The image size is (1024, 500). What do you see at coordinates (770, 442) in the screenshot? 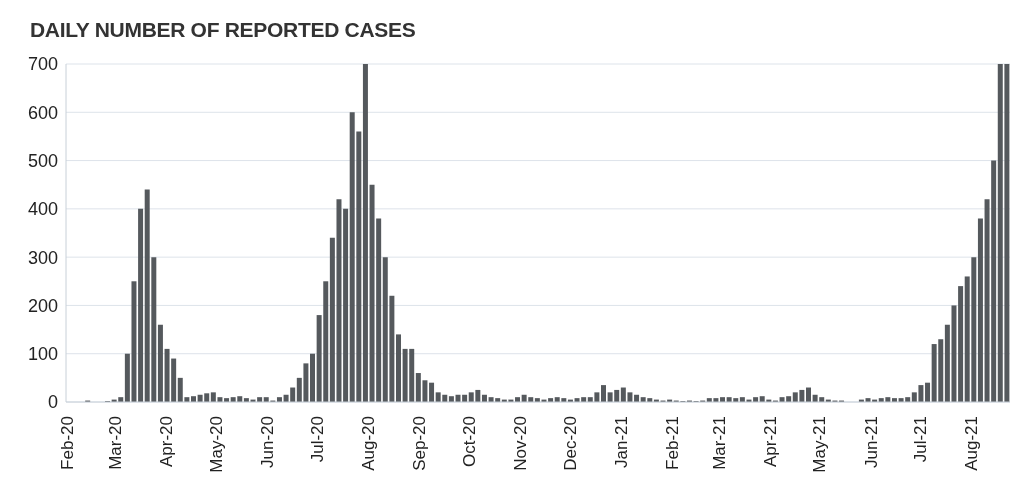
I see `x-tick-label: Apr-21` at bounding box center [770, 442].